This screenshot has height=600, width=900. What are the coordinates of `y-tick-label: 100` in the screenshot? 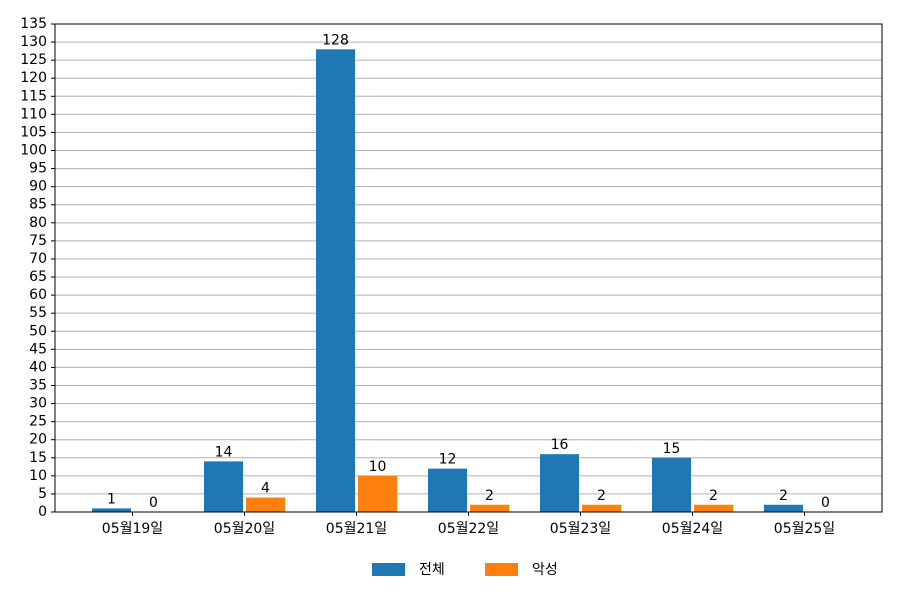 It's located at (33, 151).